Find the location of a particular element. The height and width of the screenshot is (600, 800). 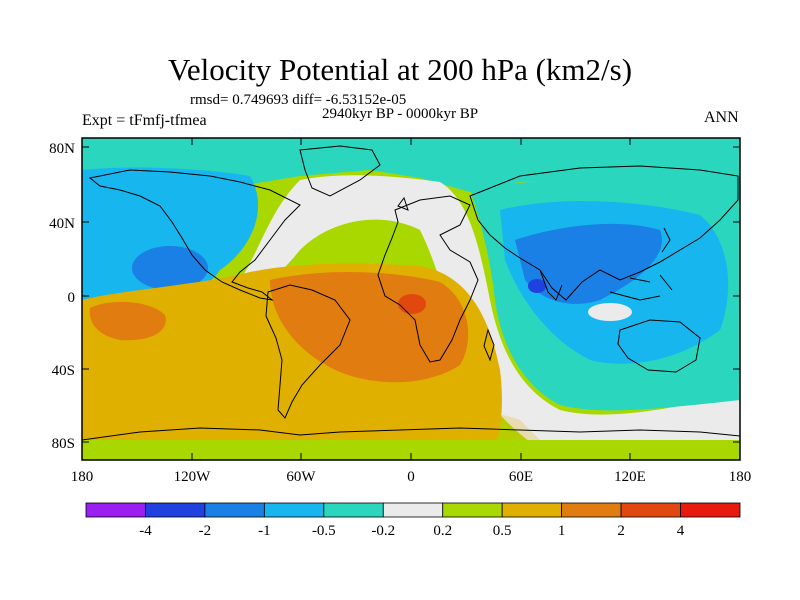

stats-subtitle: rmsd= 0.749693 diff= -6.53152e-05 is located at coordinates (298, 100).